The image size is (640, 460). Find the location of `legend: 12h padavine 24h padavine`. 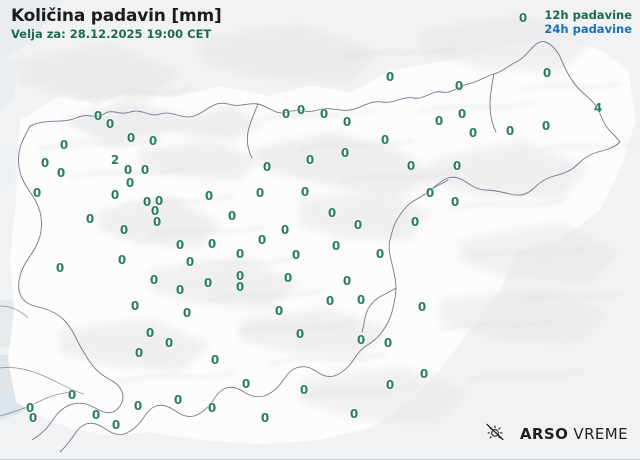

legend: 12h padavine 24h padavine is located at coordinates (588, 22).